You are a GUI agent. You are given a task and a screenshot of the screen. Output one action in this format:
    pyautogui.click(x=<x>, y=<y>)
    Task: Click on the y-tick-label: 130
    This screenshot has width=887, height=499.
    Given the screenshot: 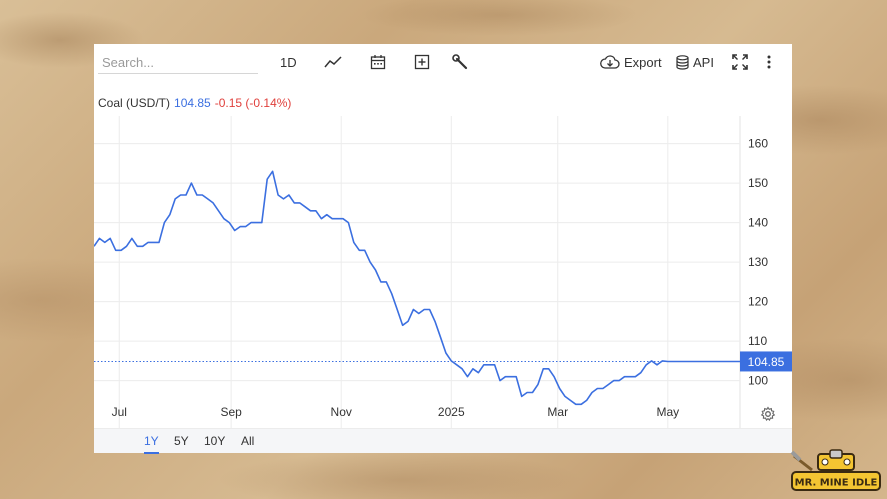 What is the action you would take?
    pyautogui.click(x=758, y=262)
    